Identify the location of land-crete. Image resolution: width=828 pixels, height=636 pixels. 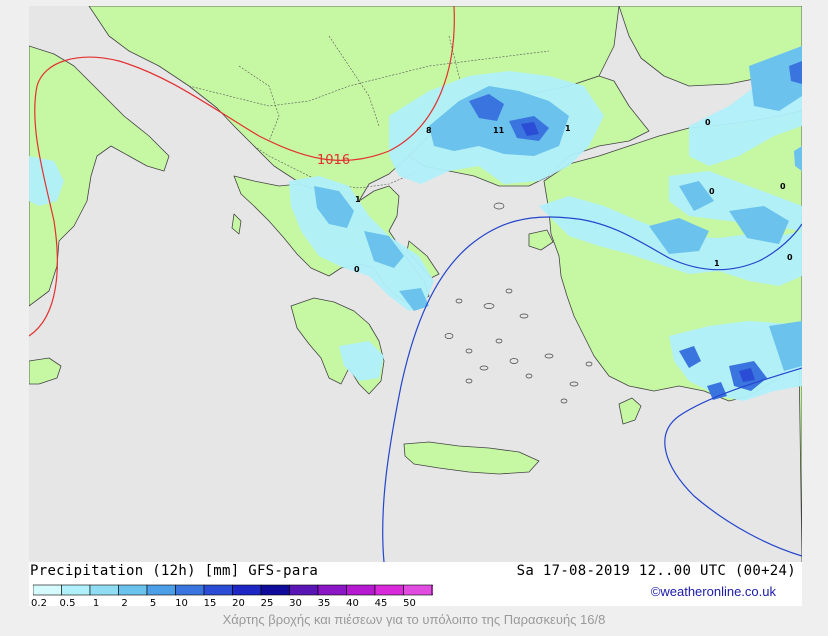
(471, 458).